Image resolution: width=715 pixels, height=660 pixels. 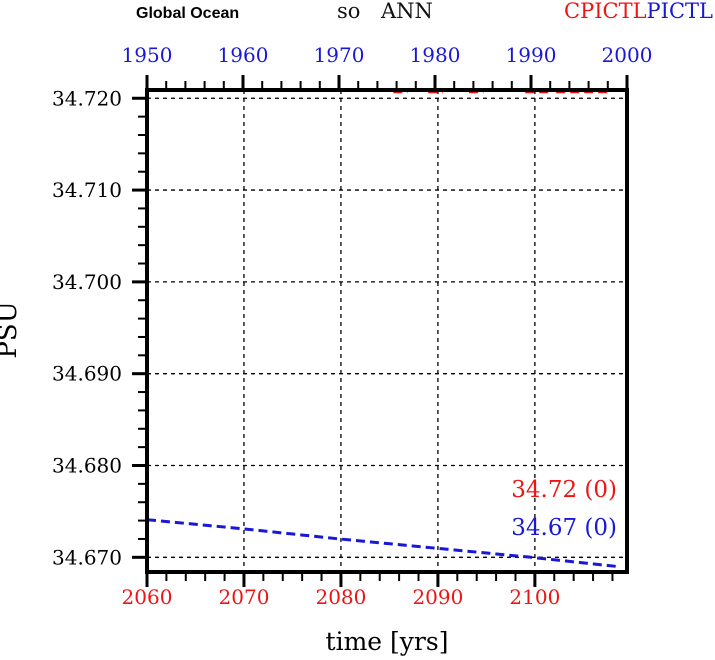 I want to click on series-line-pictl, so click(x=382, y=543).